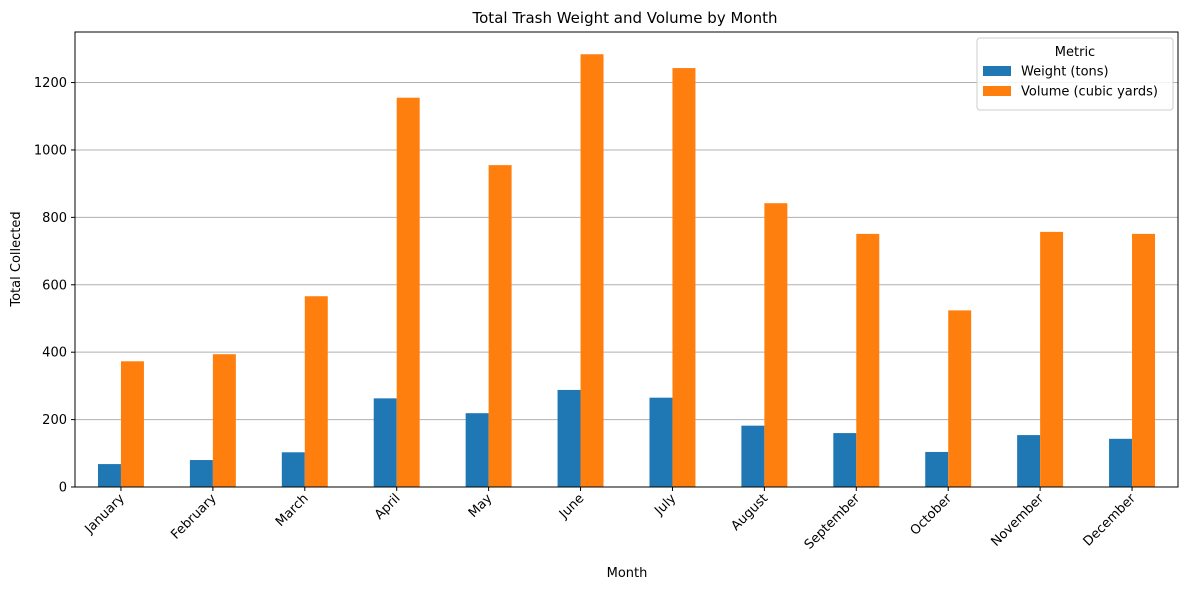 The height and width of the screenshot is (590, 1189). Describe the element at coordinates (997, 71) in the screenshot. I see `legend-swatch-weight-tons` at that location.